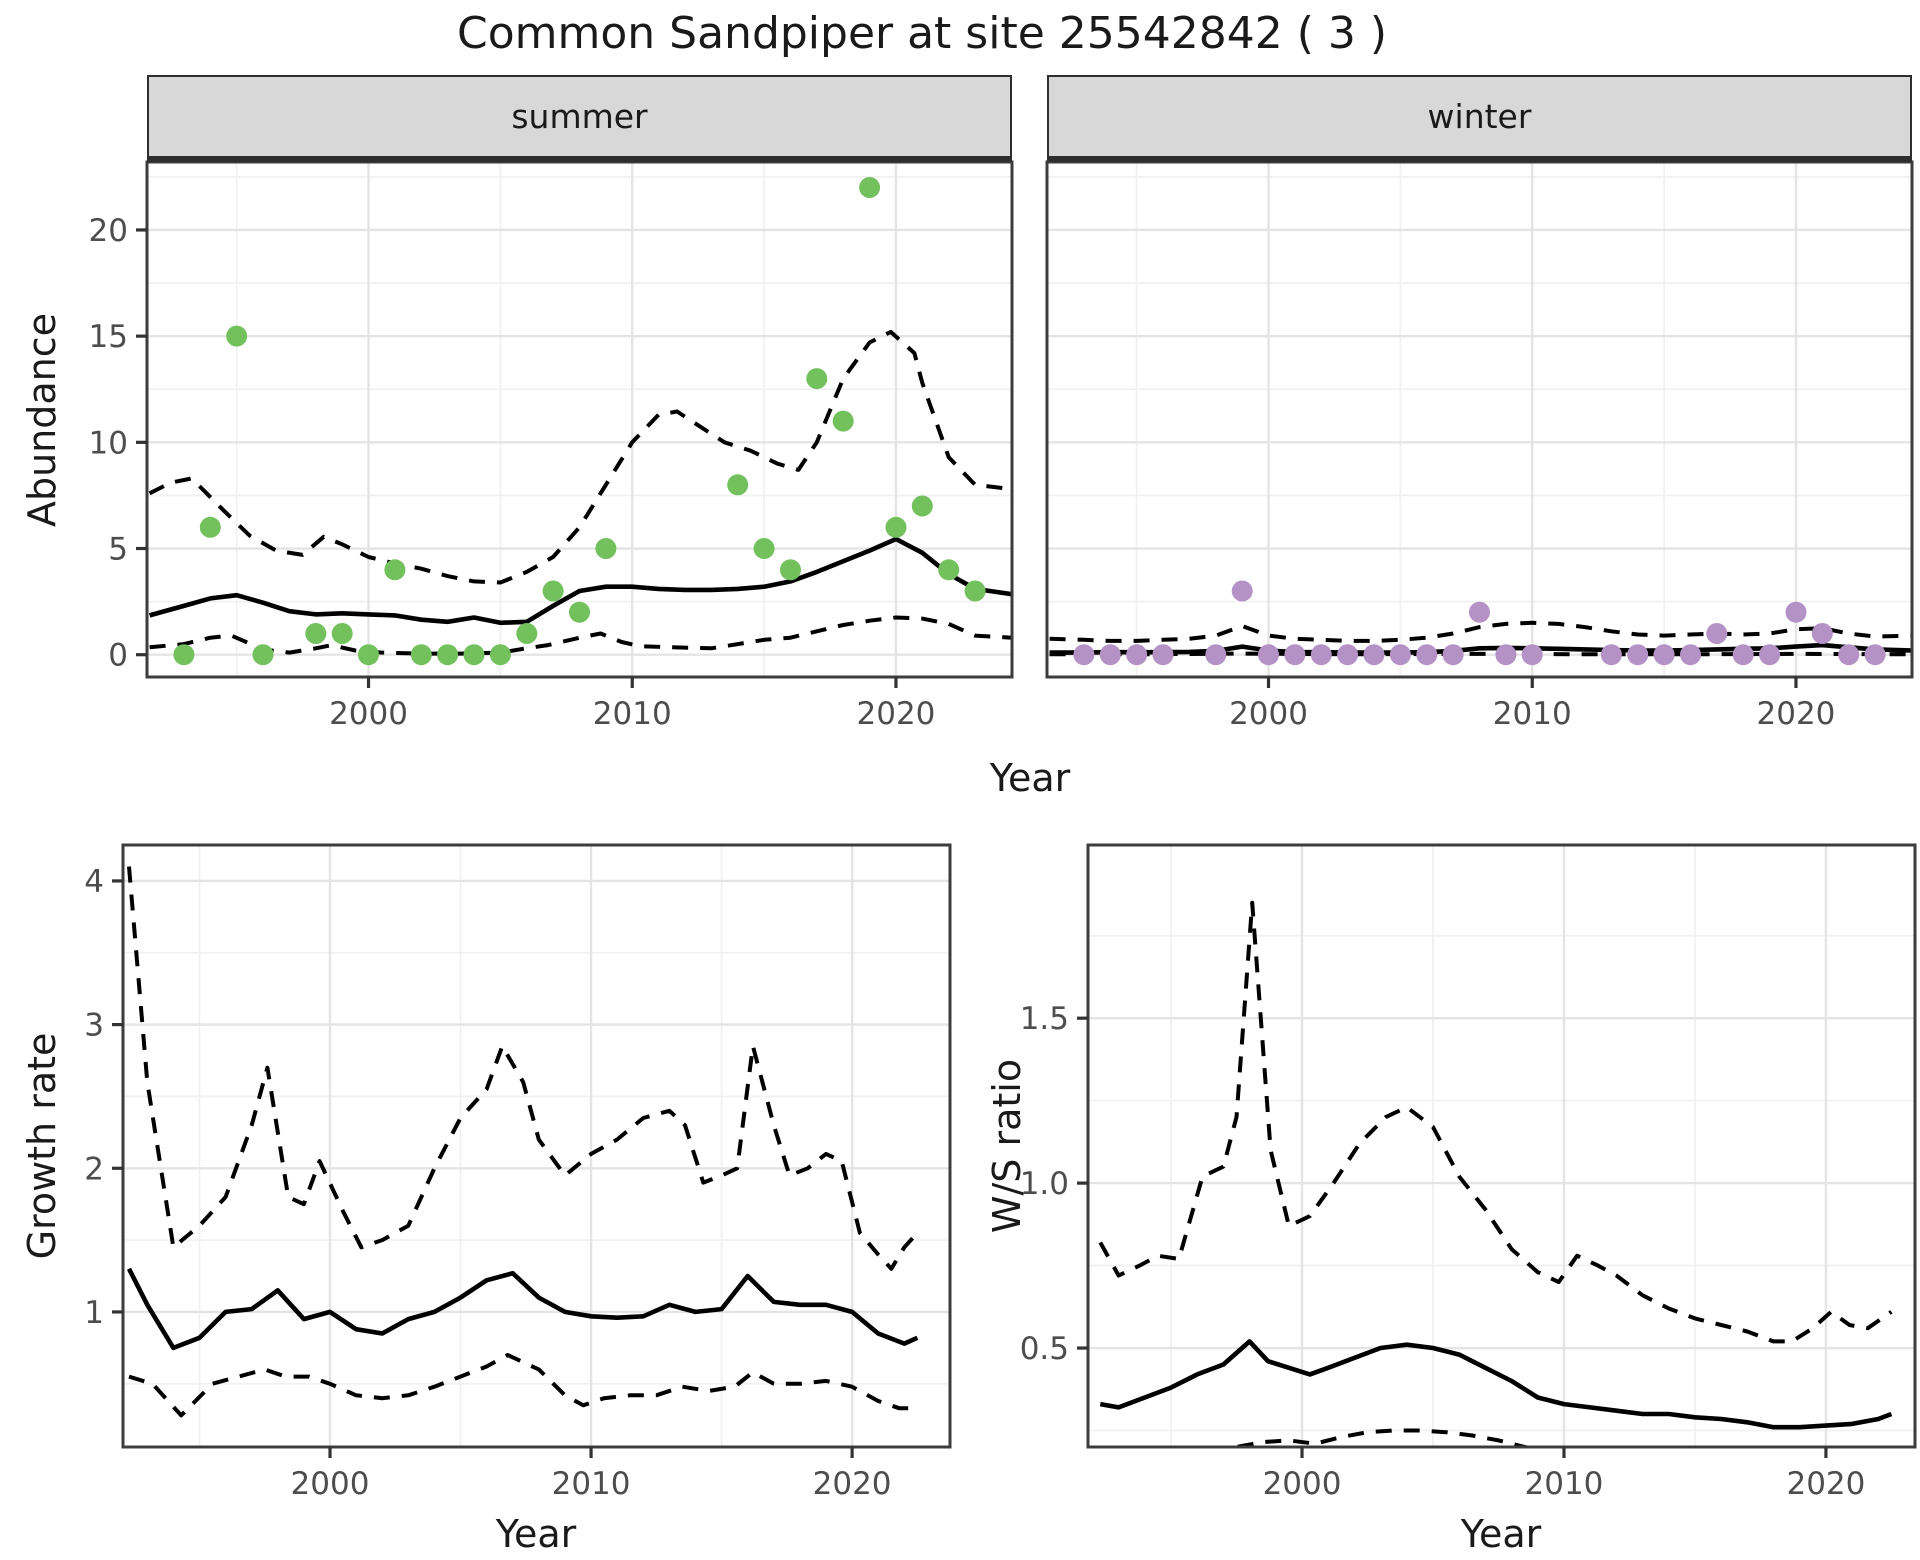 The image size is (1920, 1560). Describe the element at coordinates (1030, 778) in the screenshot. I see `x-axis-title-year-top: Year` at that location.